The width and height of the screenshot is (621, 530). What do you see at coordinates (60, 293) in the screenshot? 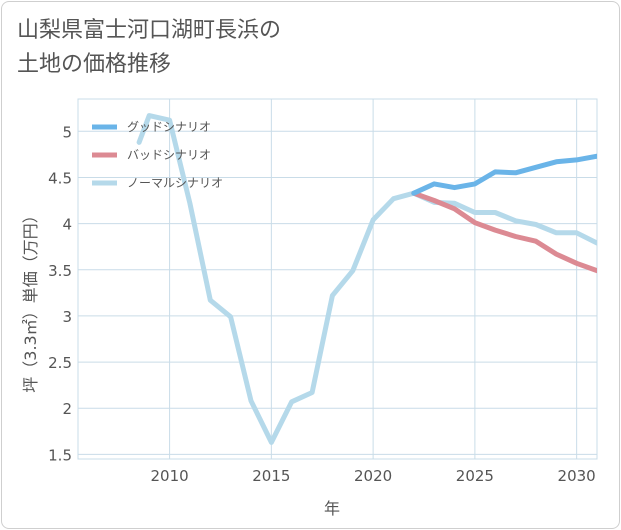
I see `y-tick-labels: 1.5 2 2.5 3 3.5 4 4.5 5` at bounding box center [60, 293].